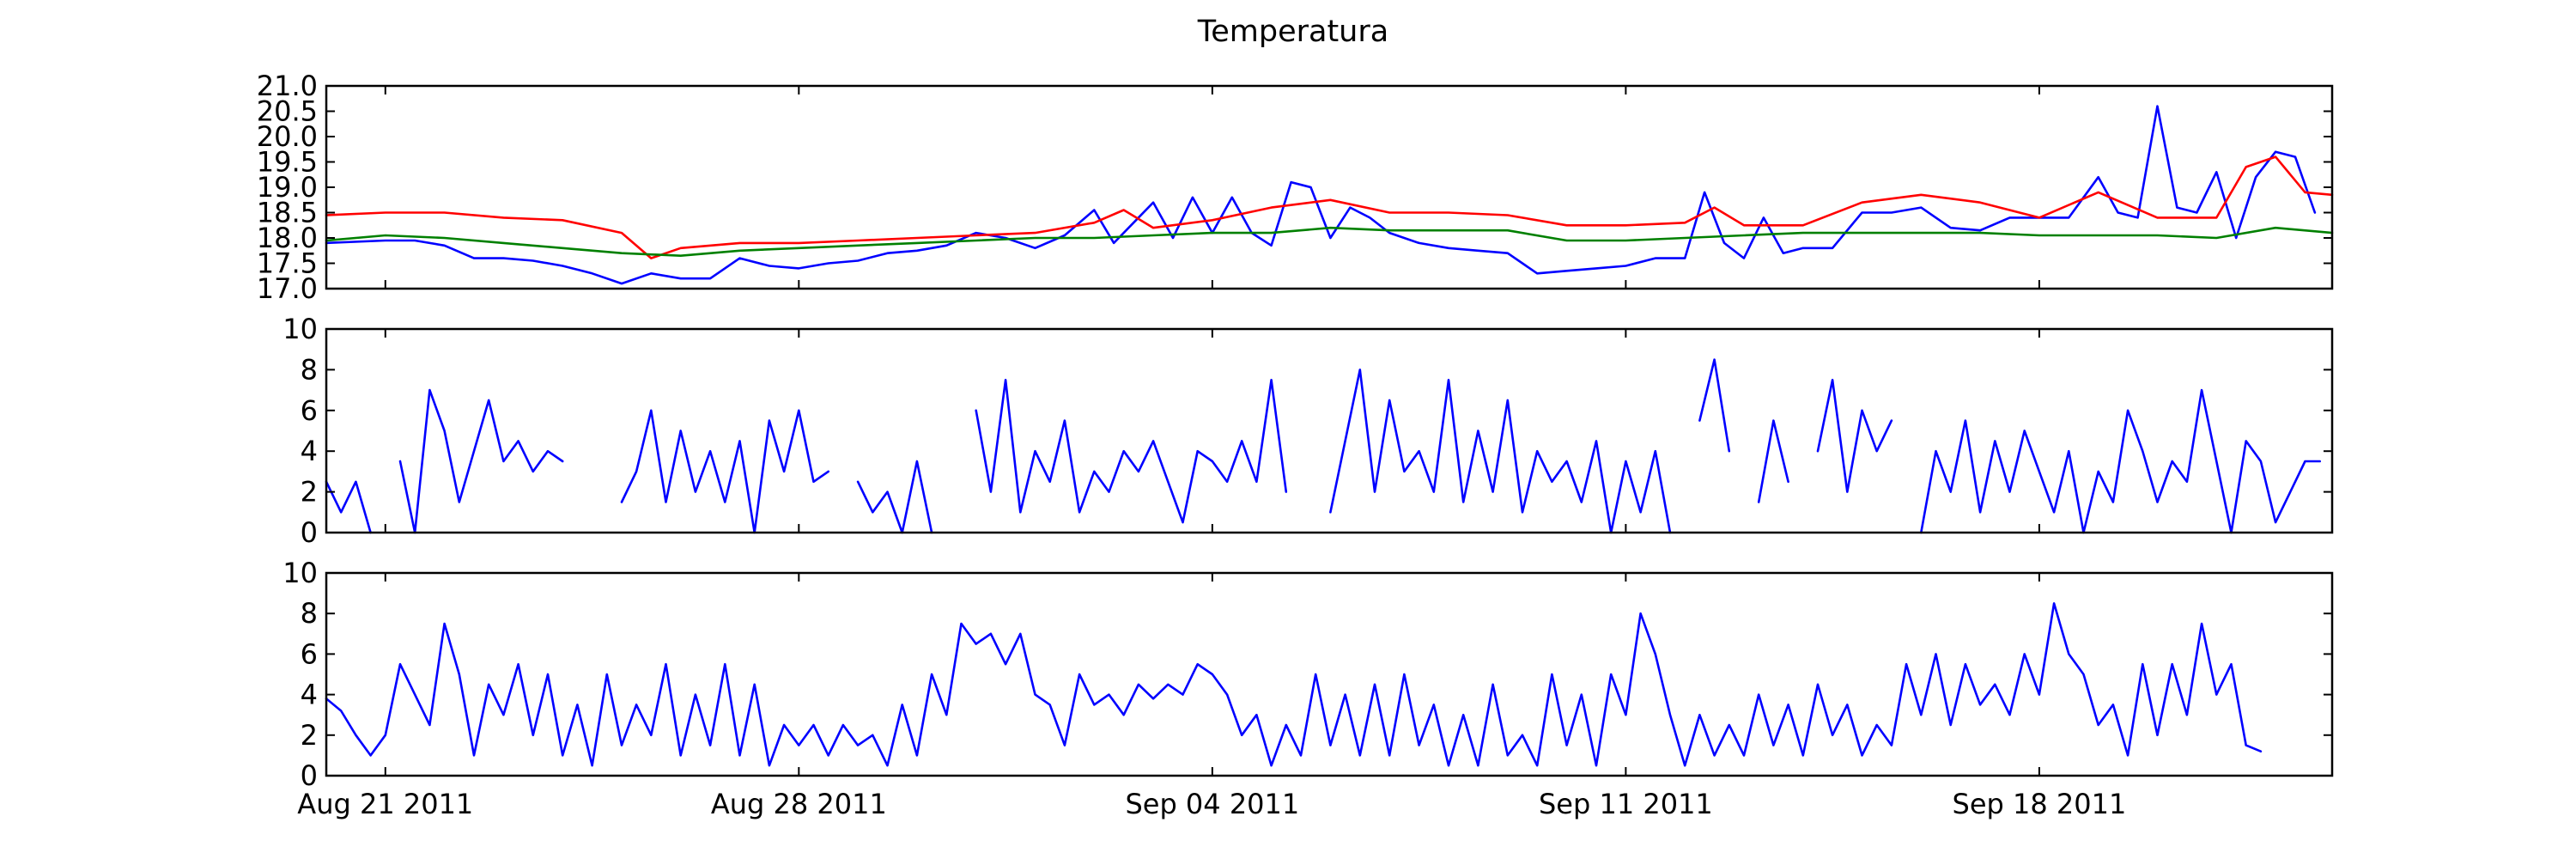 The image size is (2576, 859). Describe the element at coordinates (287, 238) in the screenshot. I see `y-tick-label: 18.0` at that location.